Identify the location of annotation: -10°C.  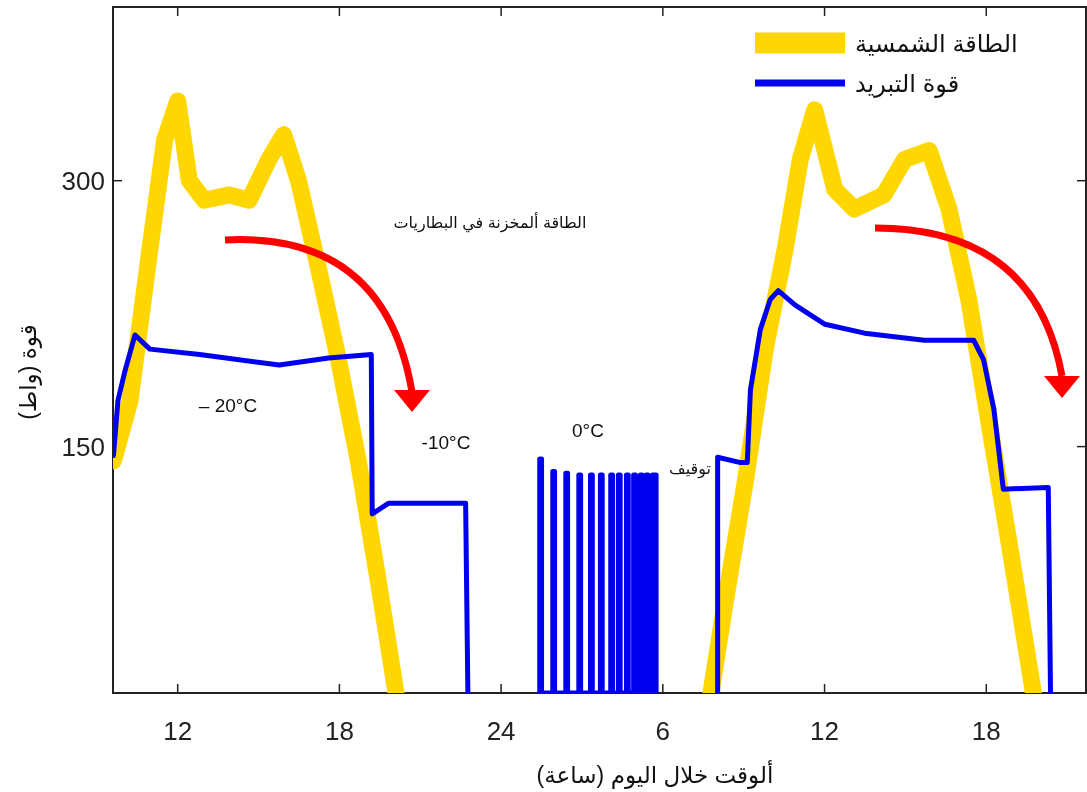
(446, 442).